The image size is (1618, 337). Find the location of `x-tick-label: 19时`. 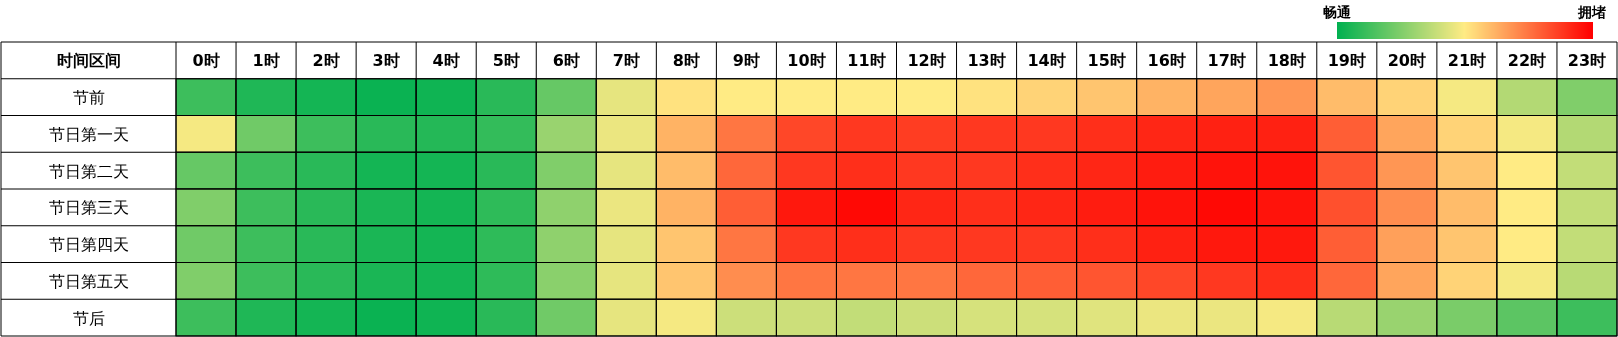

x-tick-label: 19时 is located at coordinates (1346, 61).